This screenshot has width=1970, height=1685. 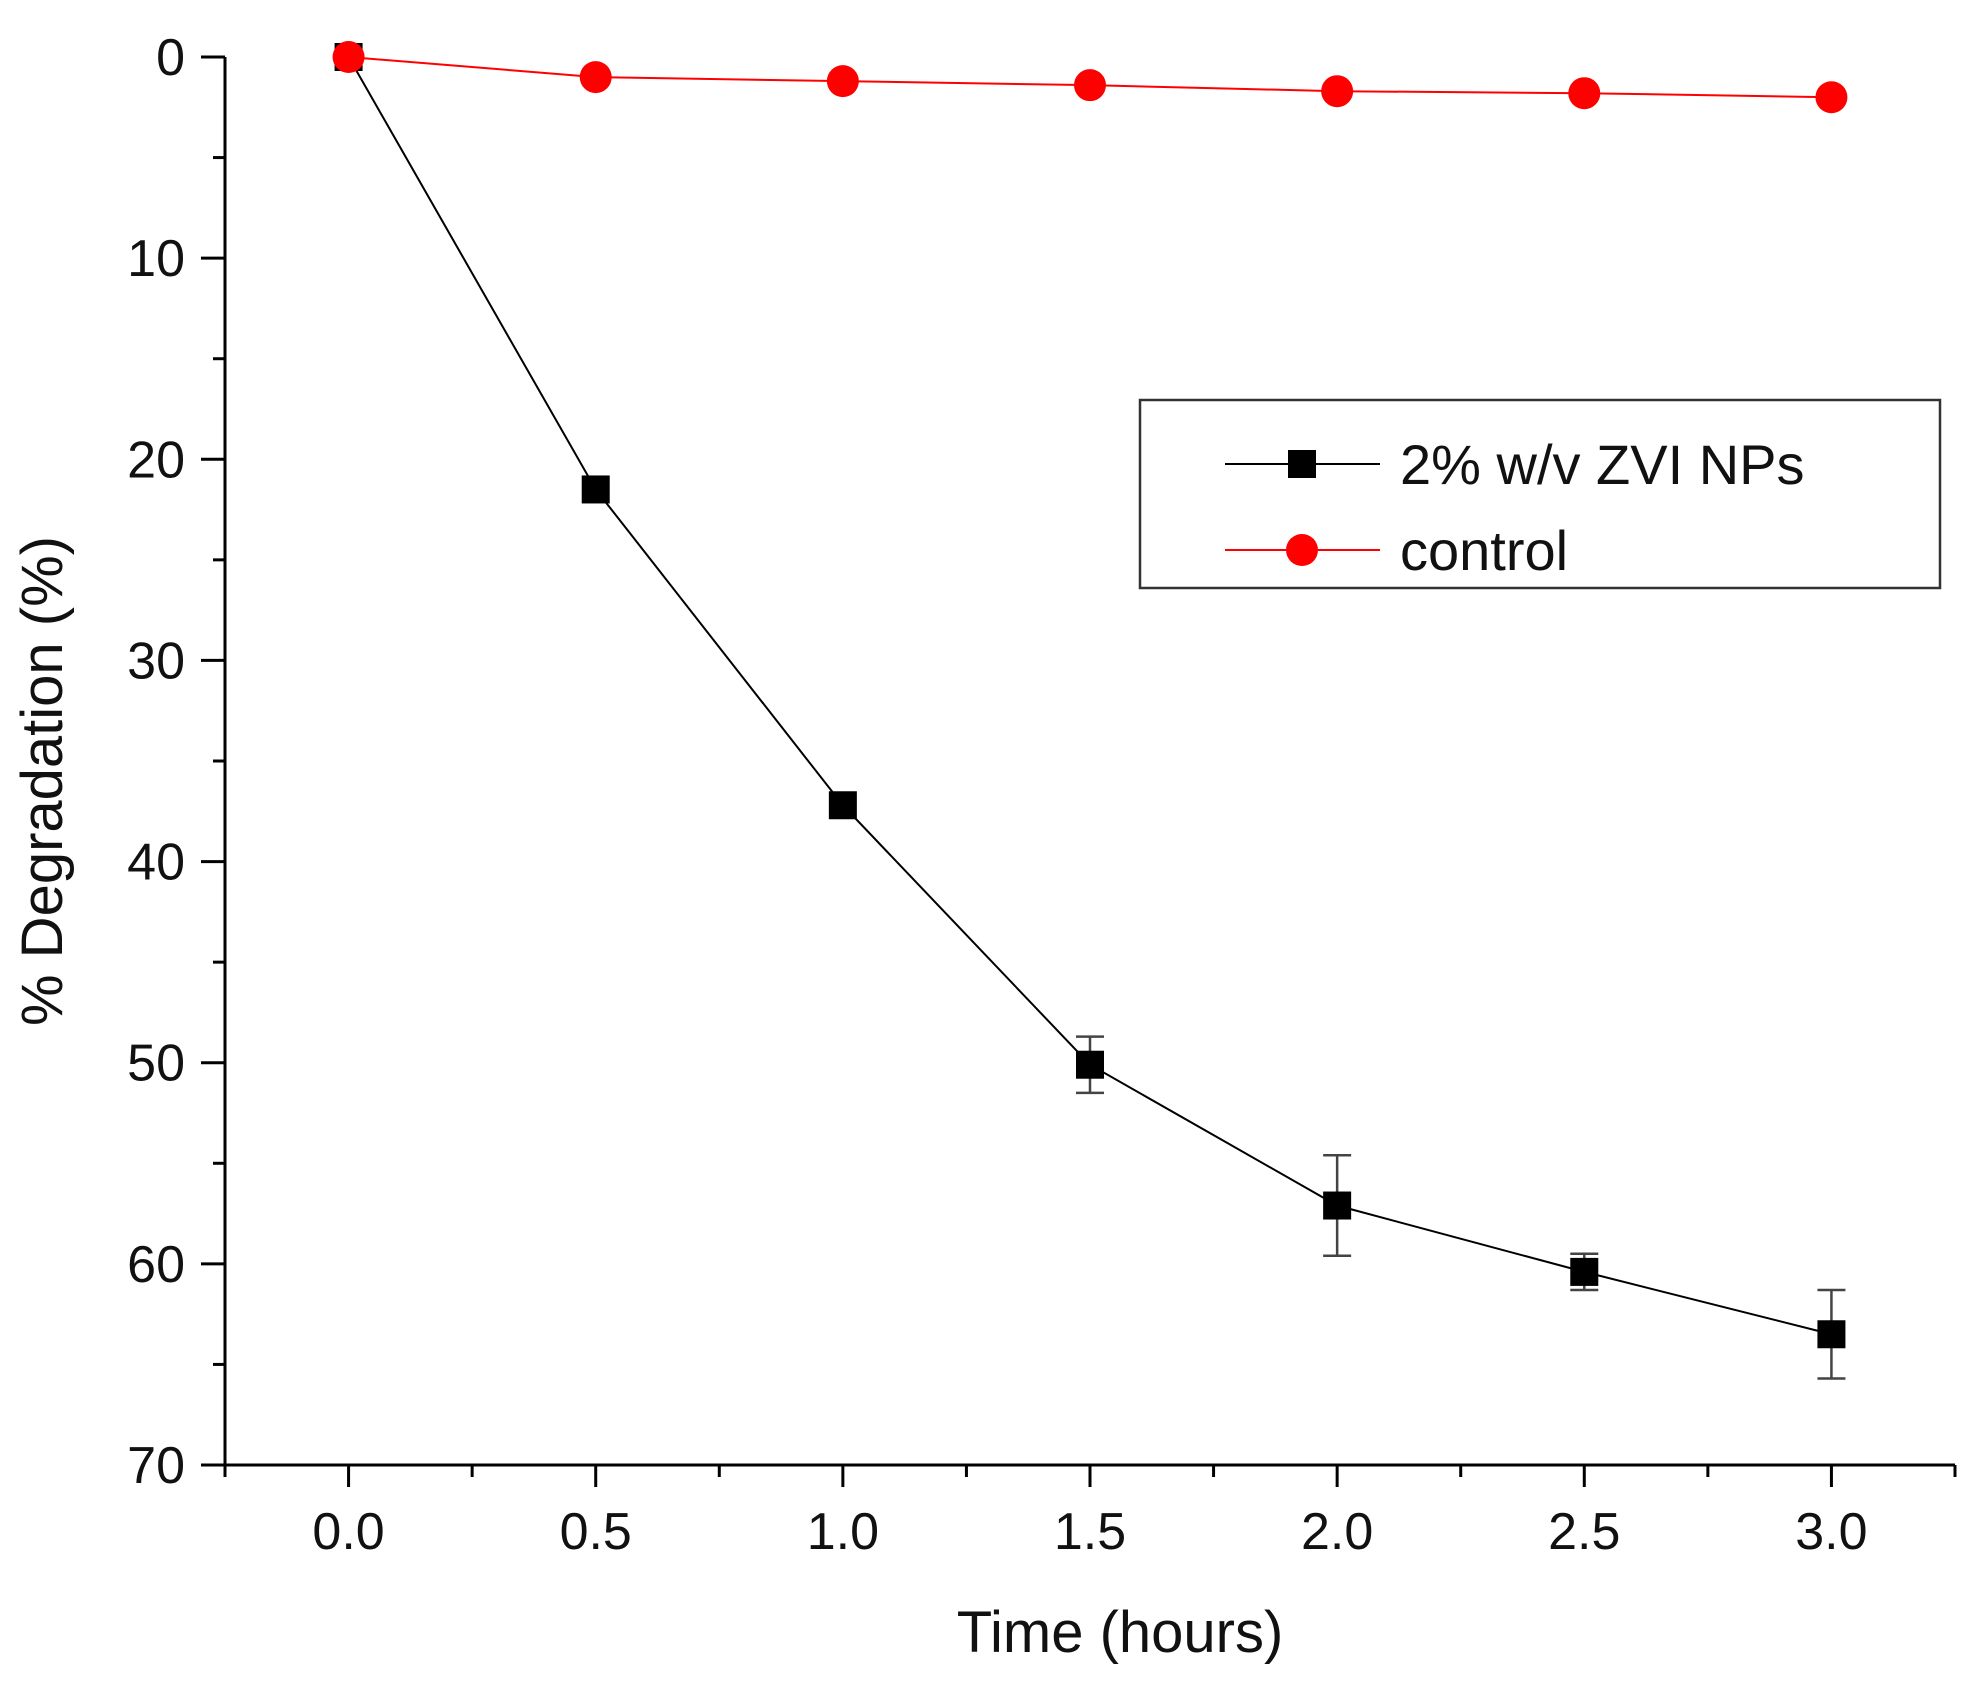 What do you see at coordinates (156, 460) in the screenshot?
I see `y-tick-label: 20` at bounding box center [156, 460].